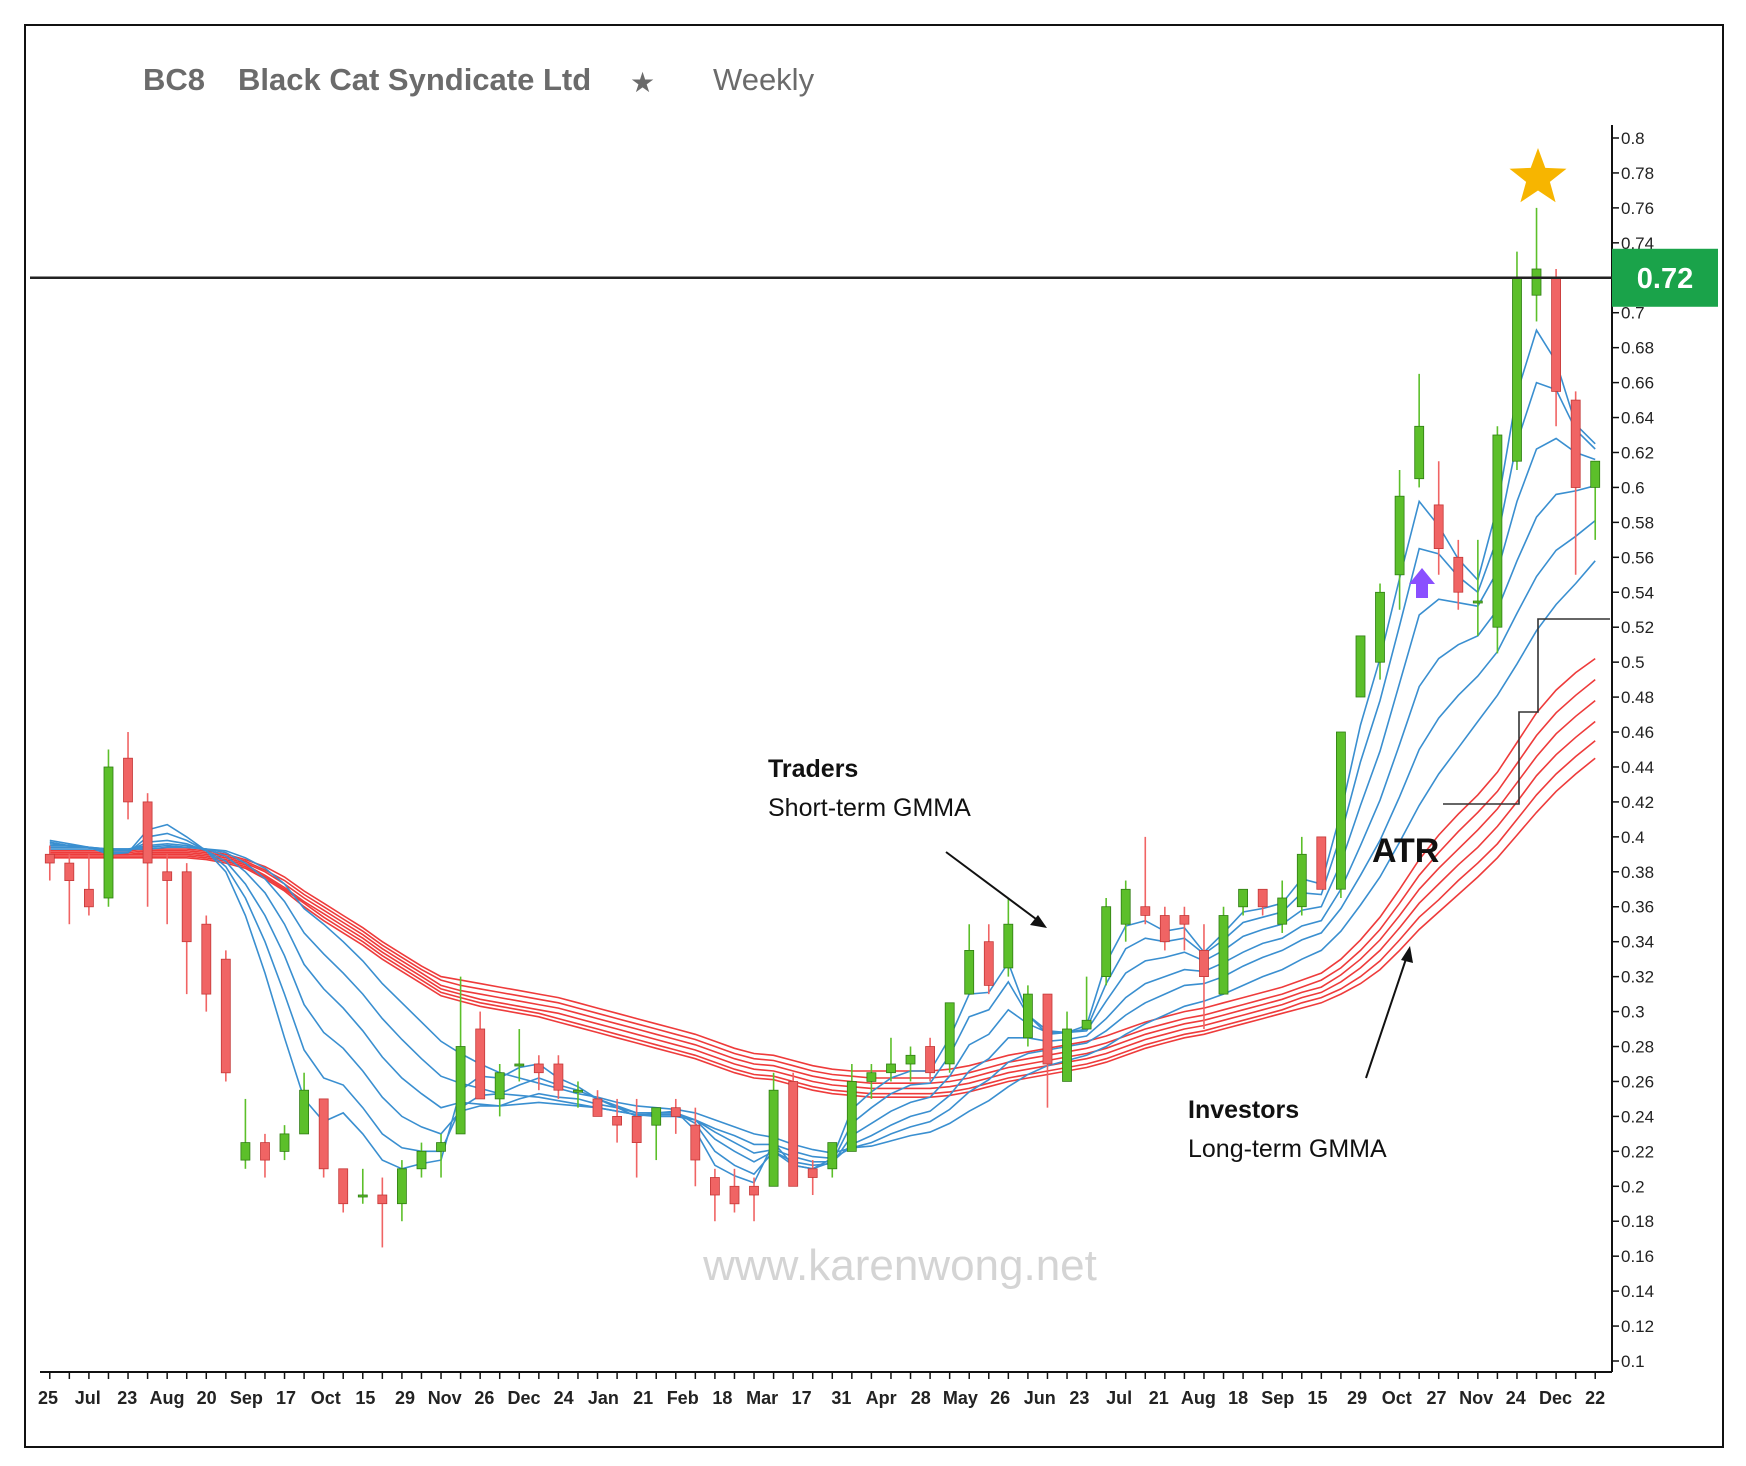 The width and height of the screenshot is (1746, 1466). I want to click on y-tick-label: 0.36, so click(1637, 907).